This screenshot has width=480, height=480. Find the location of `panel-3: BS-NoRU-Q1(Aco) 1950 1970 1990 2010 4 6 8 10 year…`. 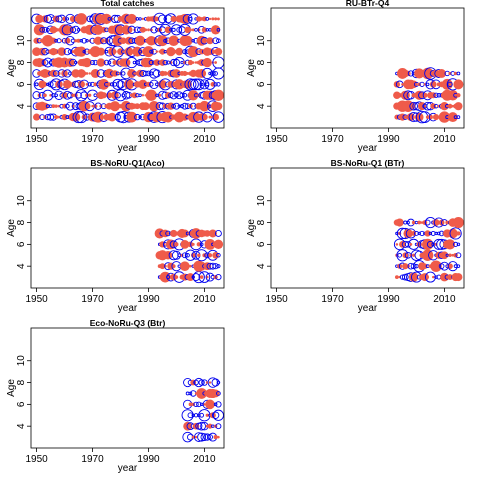

panel-3: BS-NoRU-Q1(Aco) 1950 1970 1990 2010 4 6 8 10 year… is located at coordinates (115, 236).